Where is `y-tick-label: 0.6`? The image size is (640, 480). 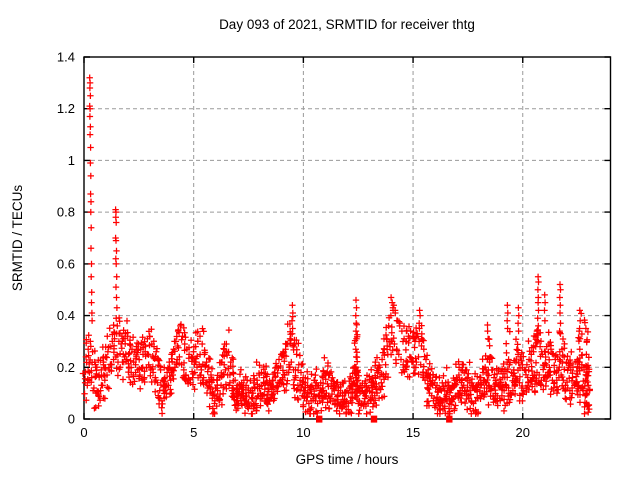
y-tick-label: 0.6 is located at coordinates (66, 263).